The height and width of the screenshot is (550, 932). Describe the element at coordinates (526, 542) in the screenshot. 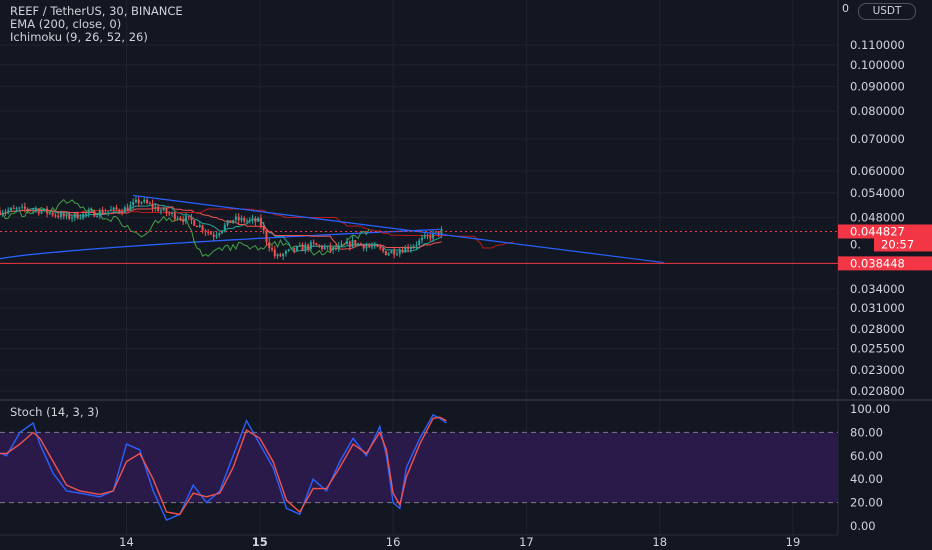

I see `time-tick-label: 17` at that location.